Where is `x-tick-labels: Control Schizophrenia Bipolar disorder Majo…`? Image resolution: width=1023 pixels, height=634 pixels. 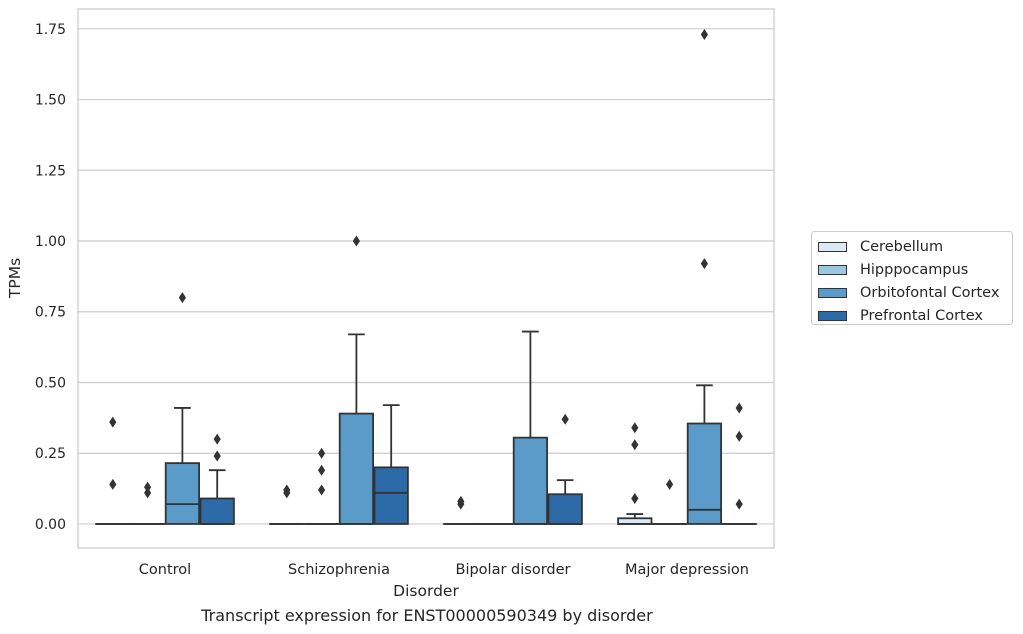
x-tick-labels: Control Schizophrenia Bipolar disorder Majo… is located at coordinates (444, 570).